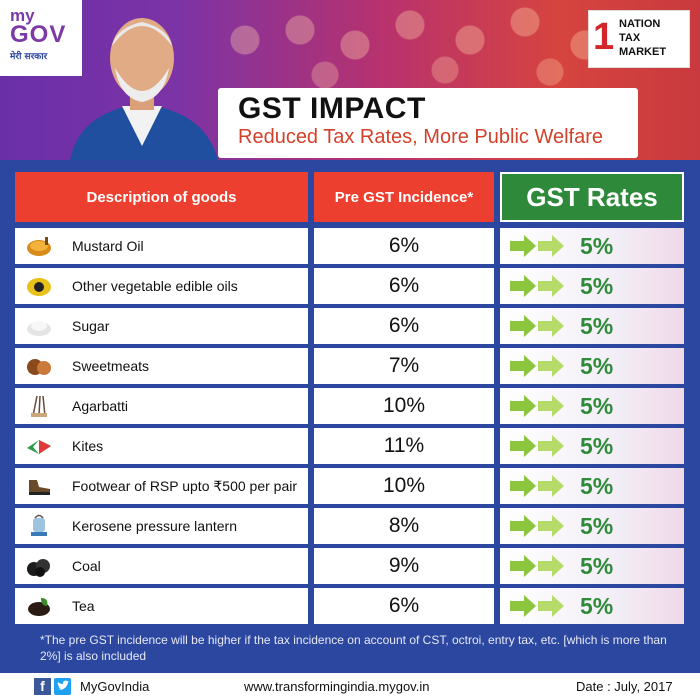 The width and height of the screenshot is (700, 700). Describe the element at coordinates (111, 366) in the screenshot. I see `item-label: Sweetmeats` at that location.